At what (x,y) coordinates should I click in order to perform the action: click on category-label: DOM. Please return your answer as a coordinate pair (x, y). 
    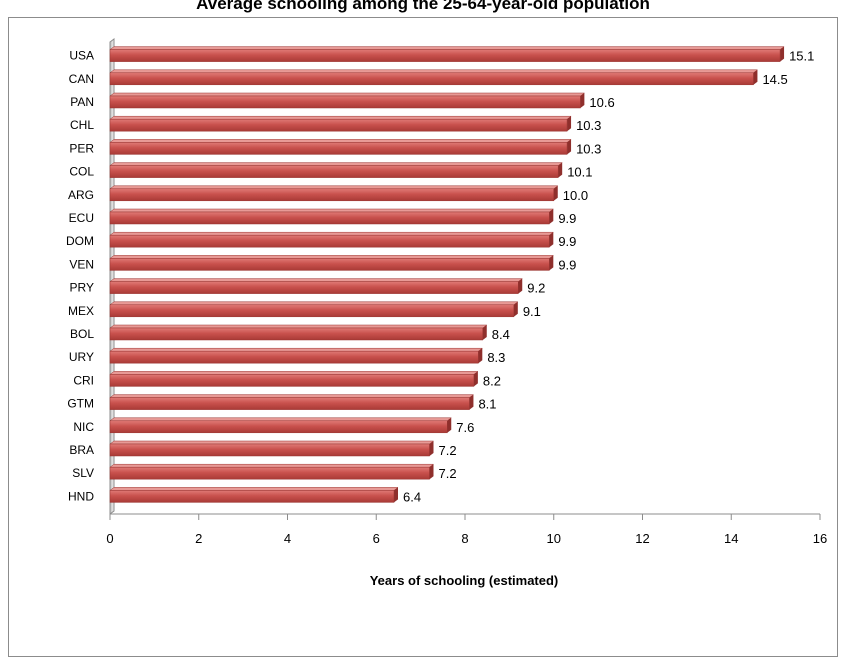
    Looking at the image, I should click on (80, 241).